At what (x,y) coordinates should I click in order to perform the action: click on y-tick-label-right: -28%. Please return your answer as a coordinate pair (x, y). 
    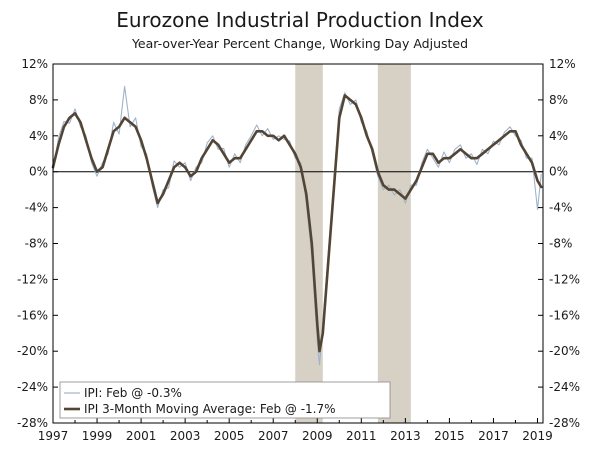
    Looking at the image, I should click on (564, 423).